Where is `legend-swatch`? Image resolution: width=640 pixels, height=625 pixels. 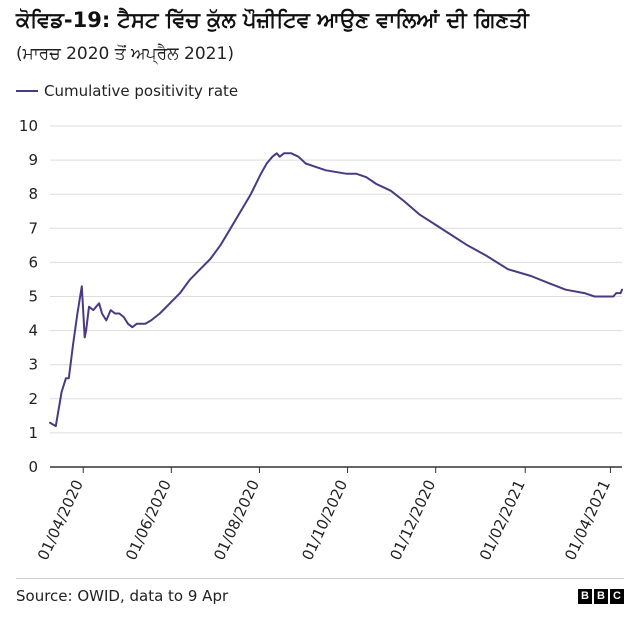
legend-swatch is located at coordinates (27, 91).